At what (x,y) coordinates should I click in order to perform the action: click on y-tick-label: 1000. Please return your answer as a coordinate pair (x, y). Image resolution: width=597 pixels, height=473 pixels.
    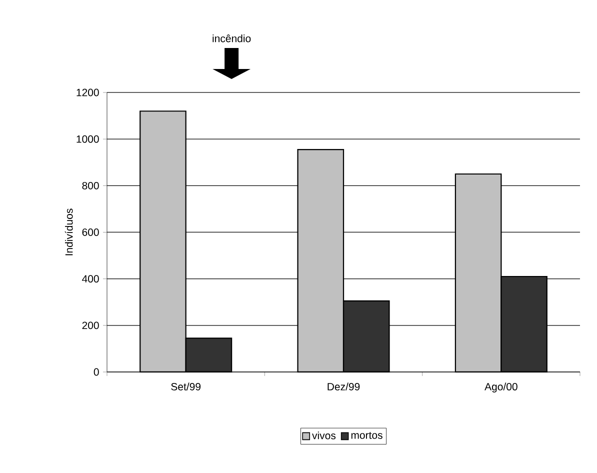
    Looking at the image, I should click on (87, 139).